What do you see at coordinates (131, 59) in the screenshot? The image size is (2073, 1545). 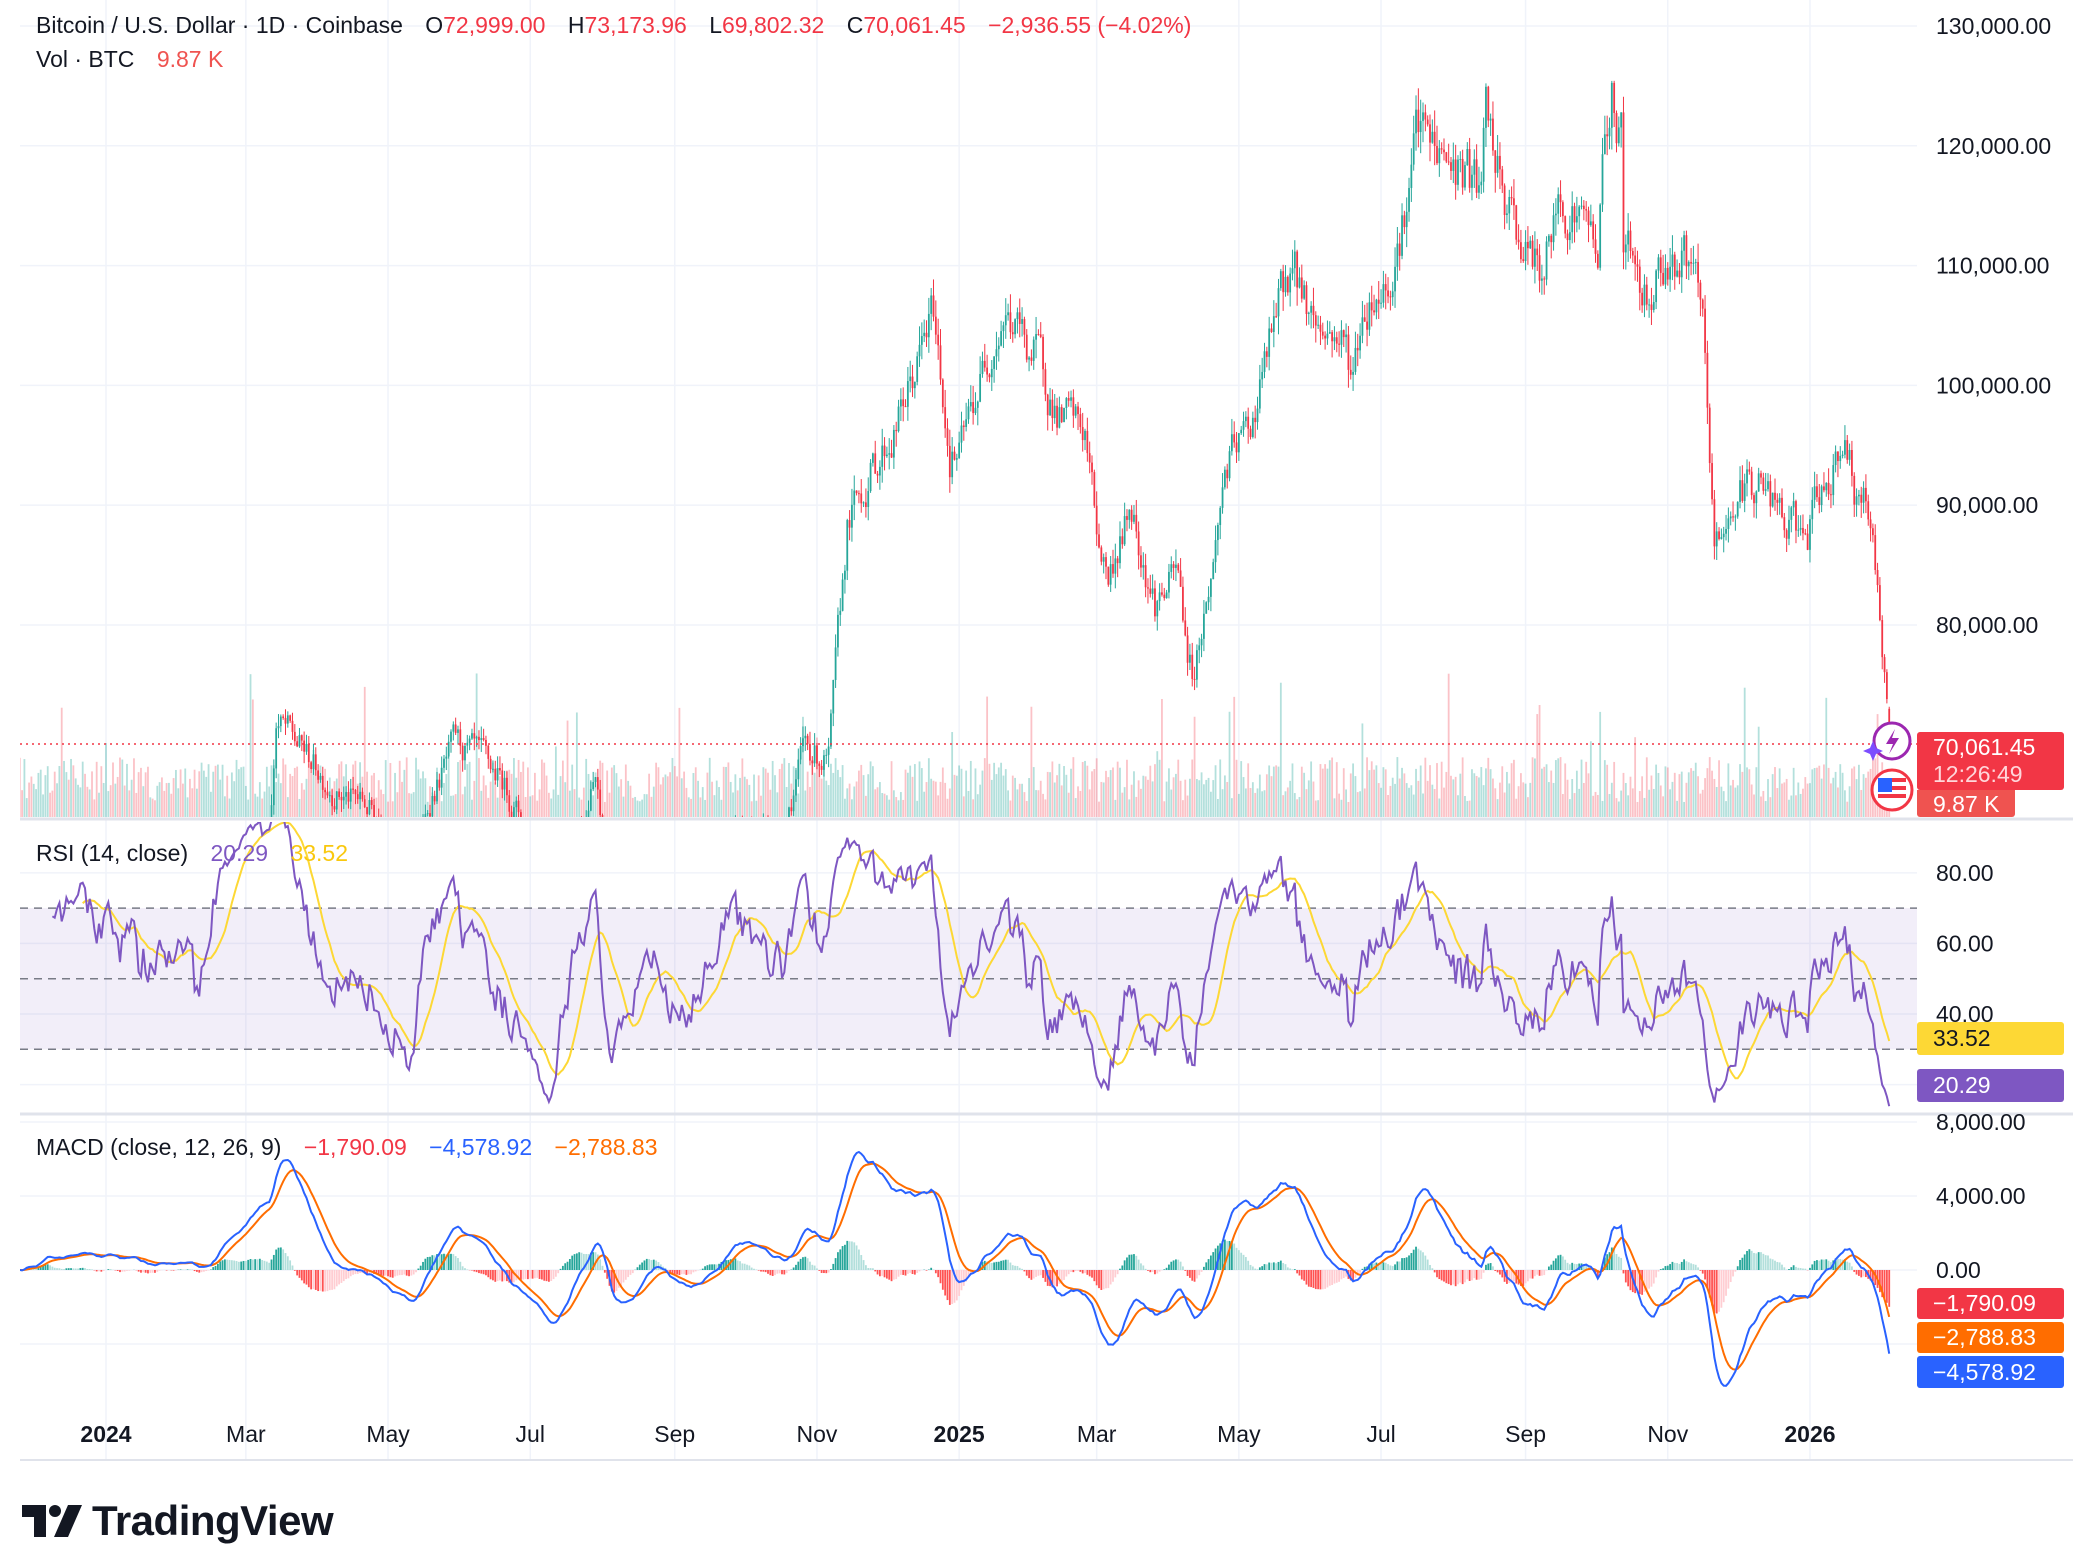 I see `volume-legend: Vol · BTC 9.87 K` at bounding box center [131, 59].